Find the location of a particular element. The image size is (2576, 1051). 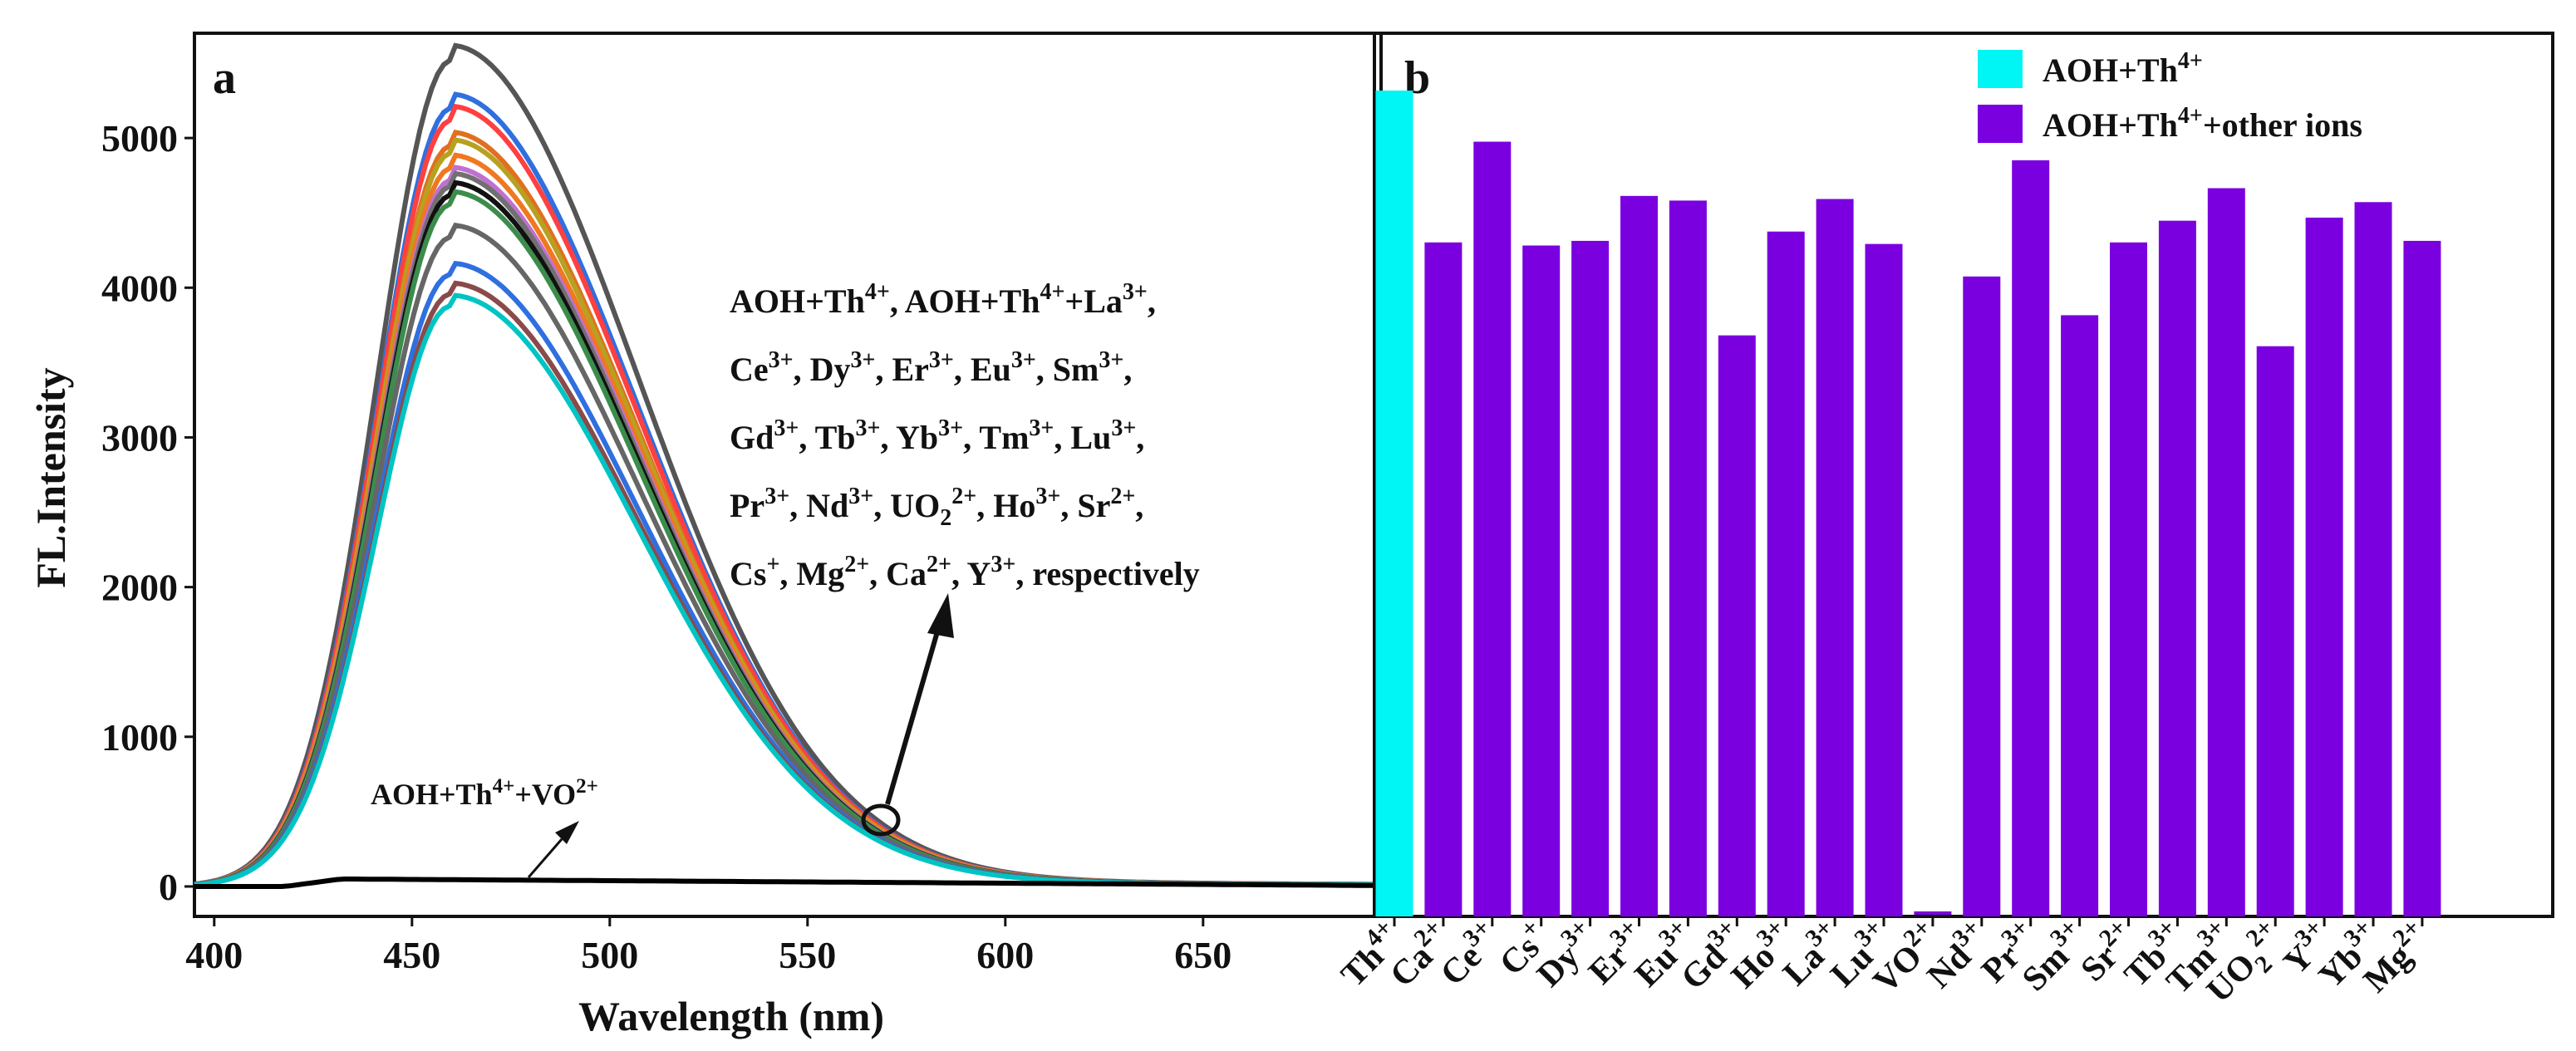

annotation-segment: Pr is located at coordinates (747, 506).